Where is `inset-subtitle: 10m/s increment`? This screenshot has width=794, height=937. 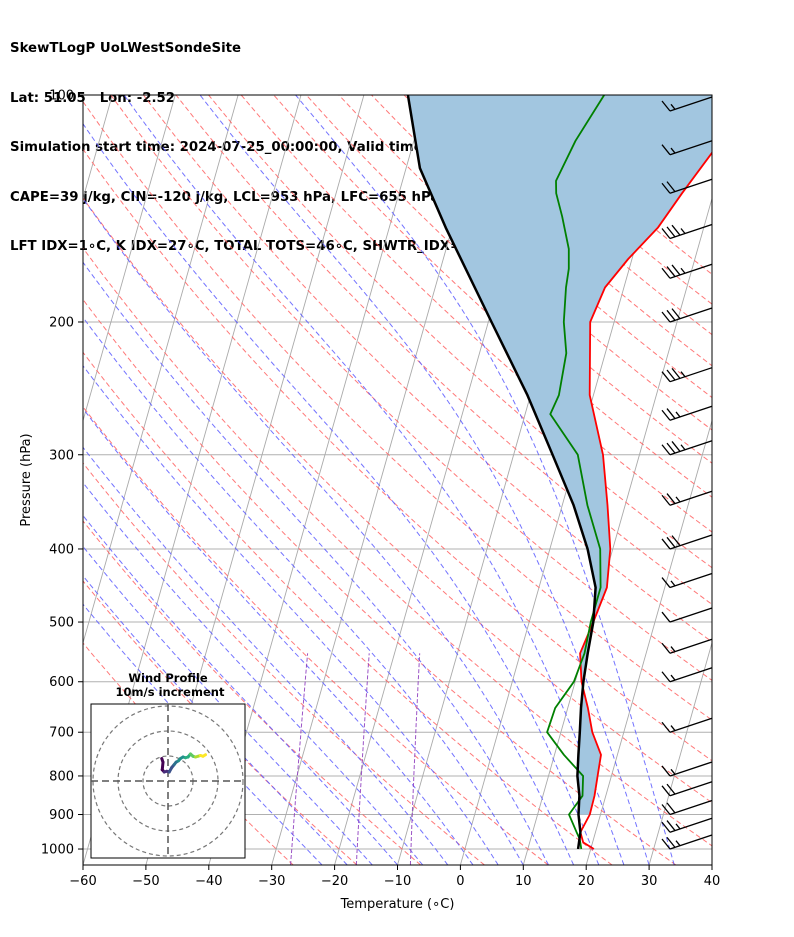
inset-subtitle: 10m/s increment is located at coordinates (170, 692).